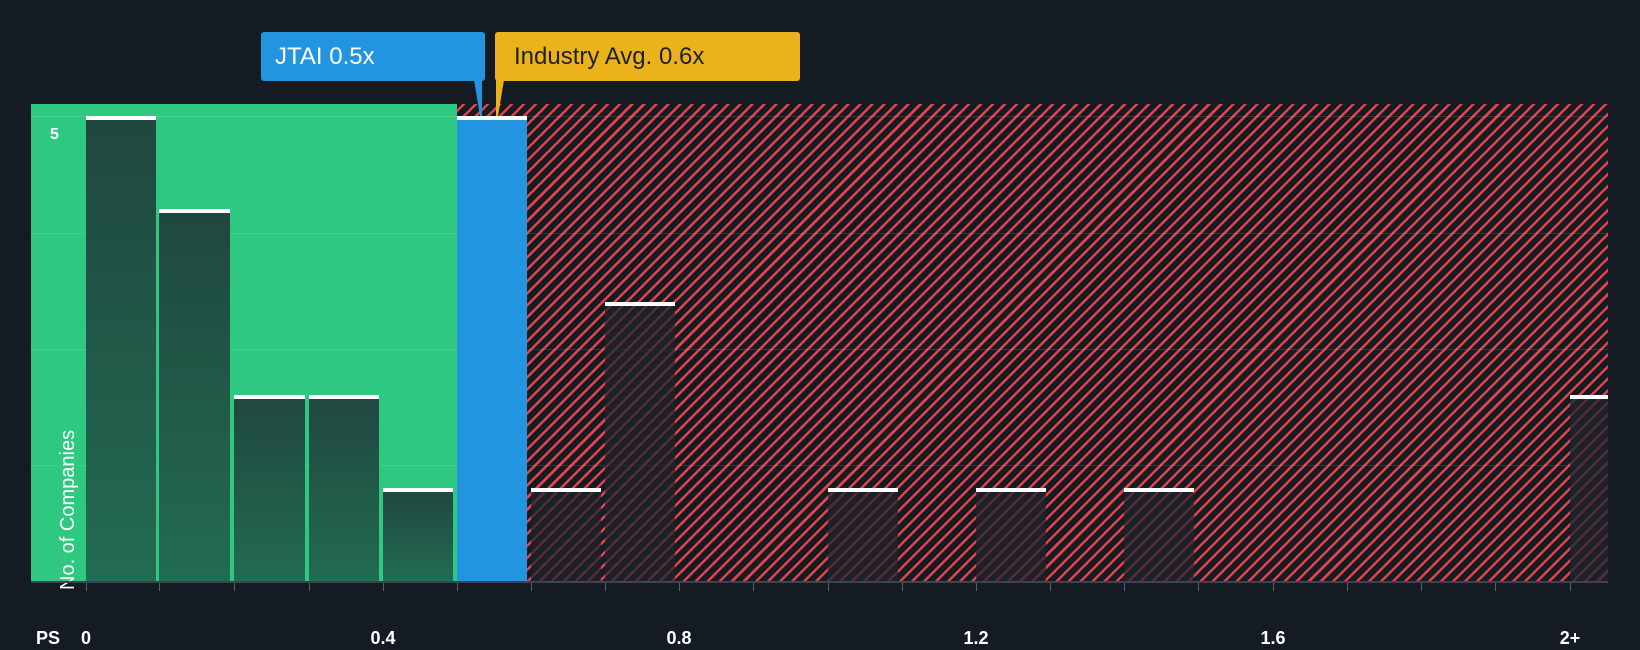 This screenshot has height=650, width=1640. I want to click on bar-1.0-1.1, so click(863, 534).